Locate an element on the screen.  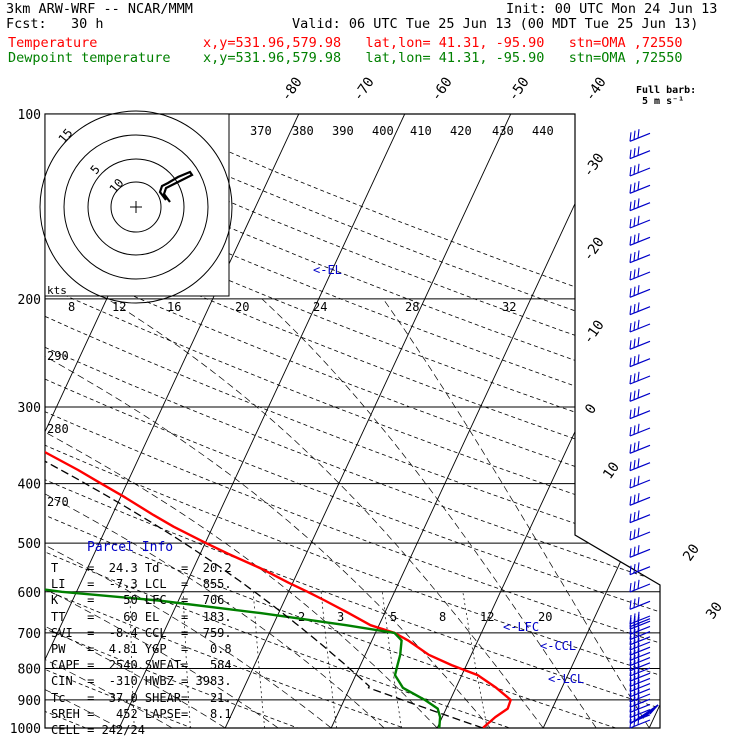
isotherm-label: 0 is located at coordinates (591, 409).